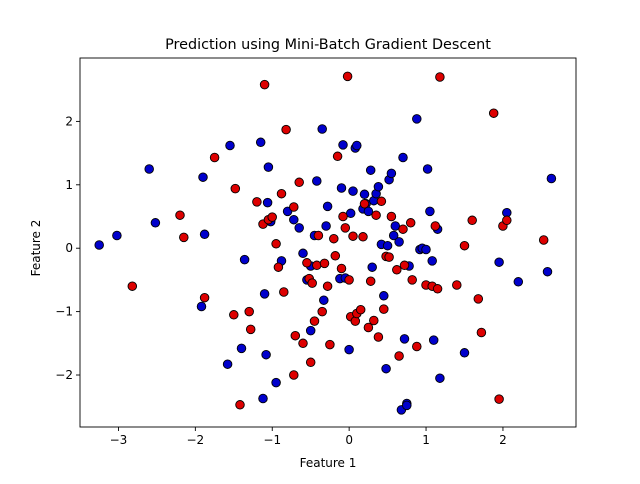 This screenshot has height=484, width=640. I want to click on y-tick-label: 2, so click(69, 121).